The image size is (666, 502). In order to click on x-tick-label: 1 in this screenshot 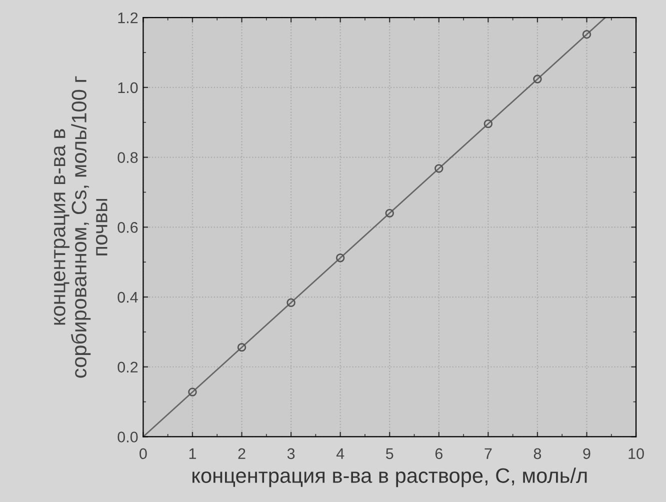, I will do `click(192, 453)`.